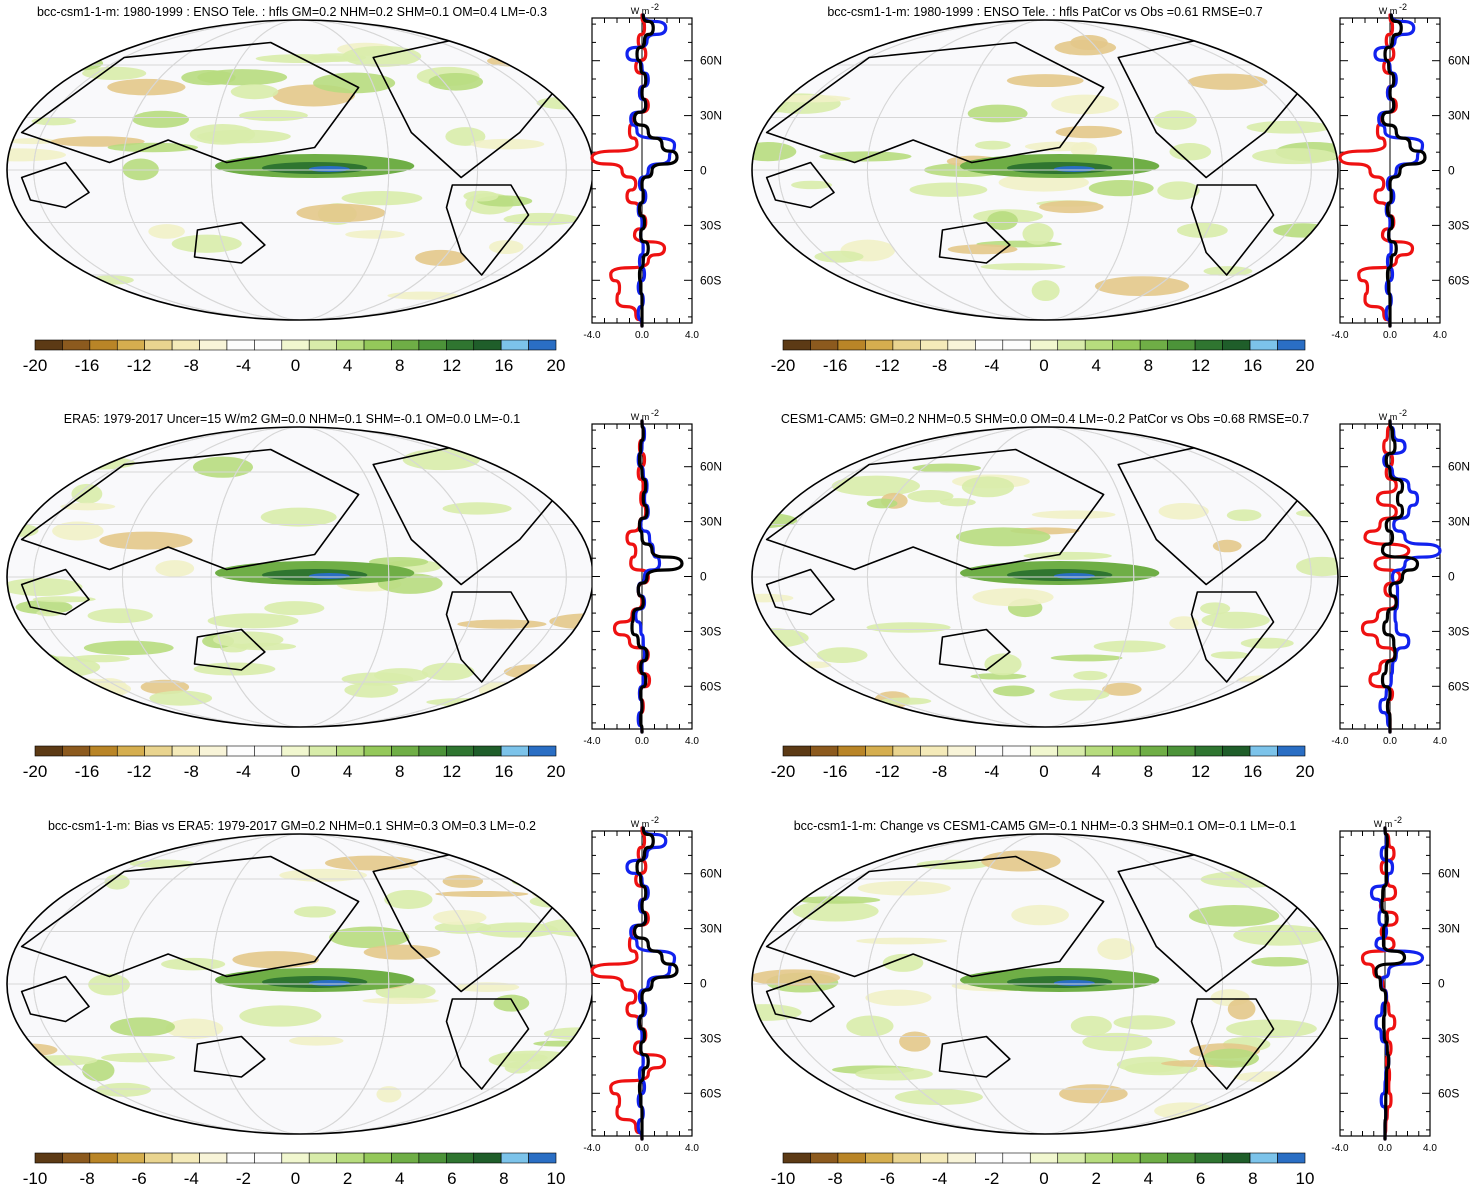  What do you see at coordinates (1045, 577) in the screenshot?
I see `map-border` at bounding box center [1045, 577].